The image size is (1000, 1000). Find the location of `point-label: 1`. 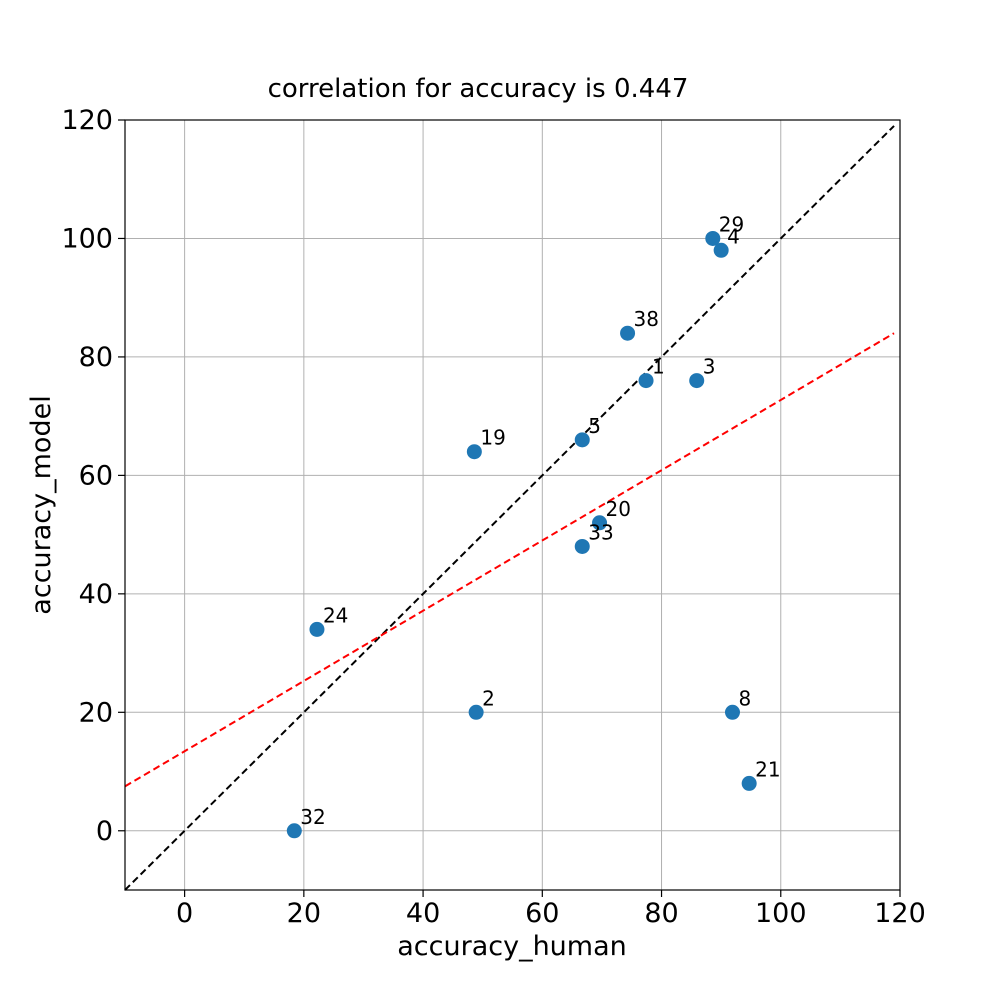

point-label: 1 is located at coordinates (658, 367).